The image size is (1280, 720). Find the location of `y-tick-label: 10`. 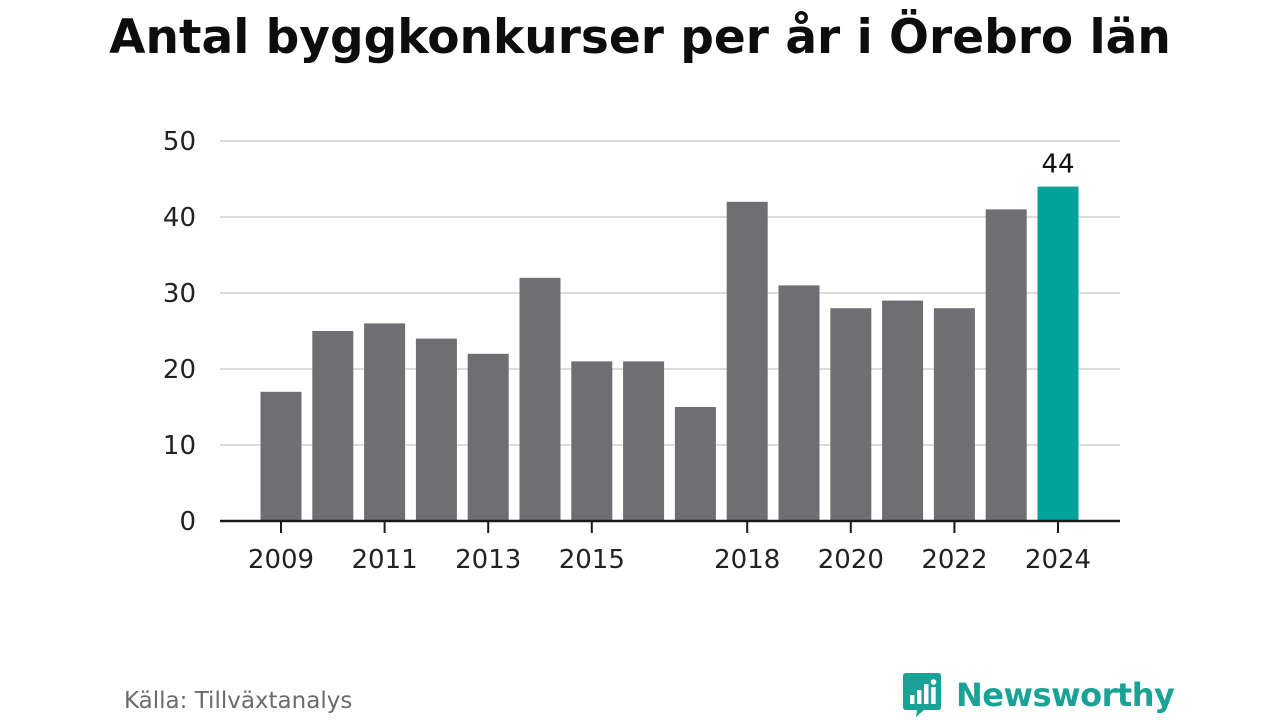

y-tick-label: 10 is located at coordinates (179, 446).